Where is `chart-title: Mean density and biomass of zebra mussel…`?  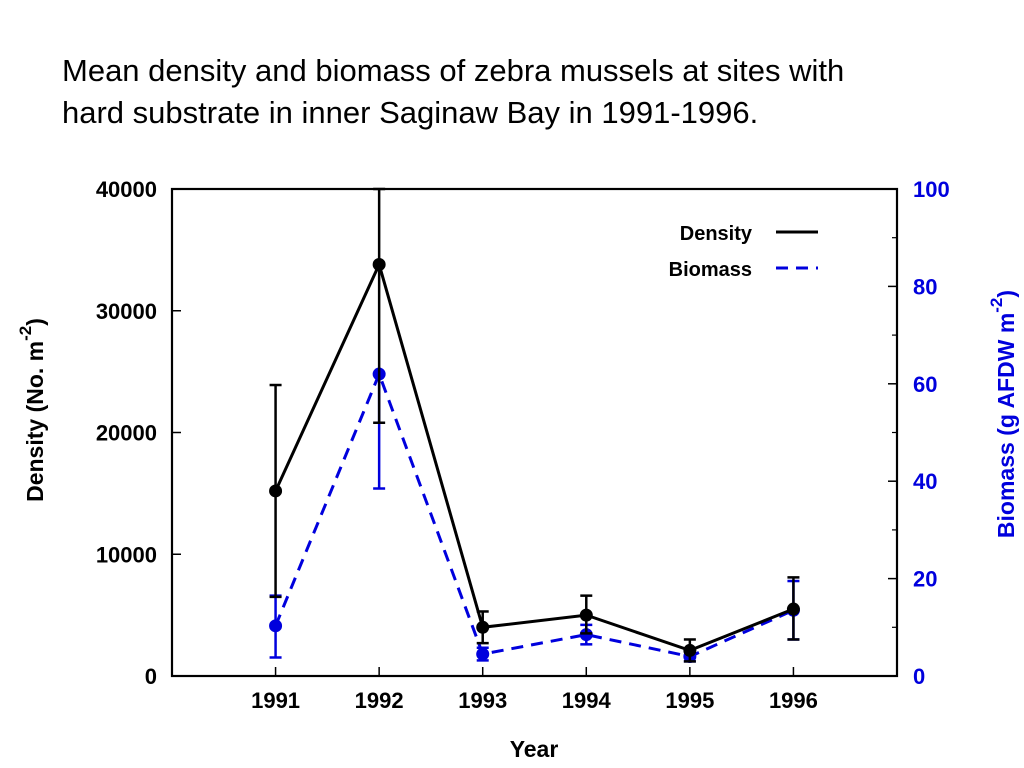
chart-title: Mean density and biomass of zebra mussel… is located at coordinates (512, 92).